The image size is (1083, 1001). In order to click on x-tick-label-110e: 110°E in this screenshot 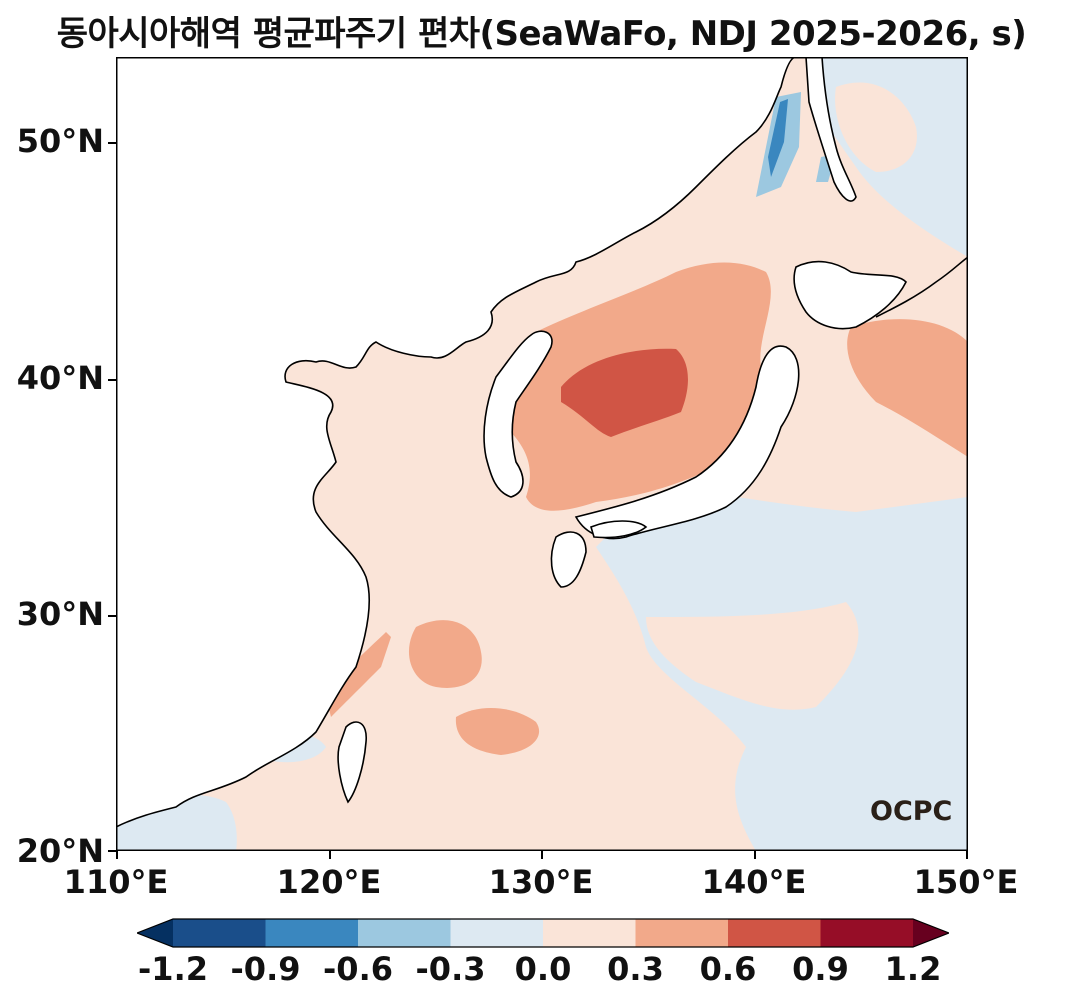, I will do `click(116, 882)`.